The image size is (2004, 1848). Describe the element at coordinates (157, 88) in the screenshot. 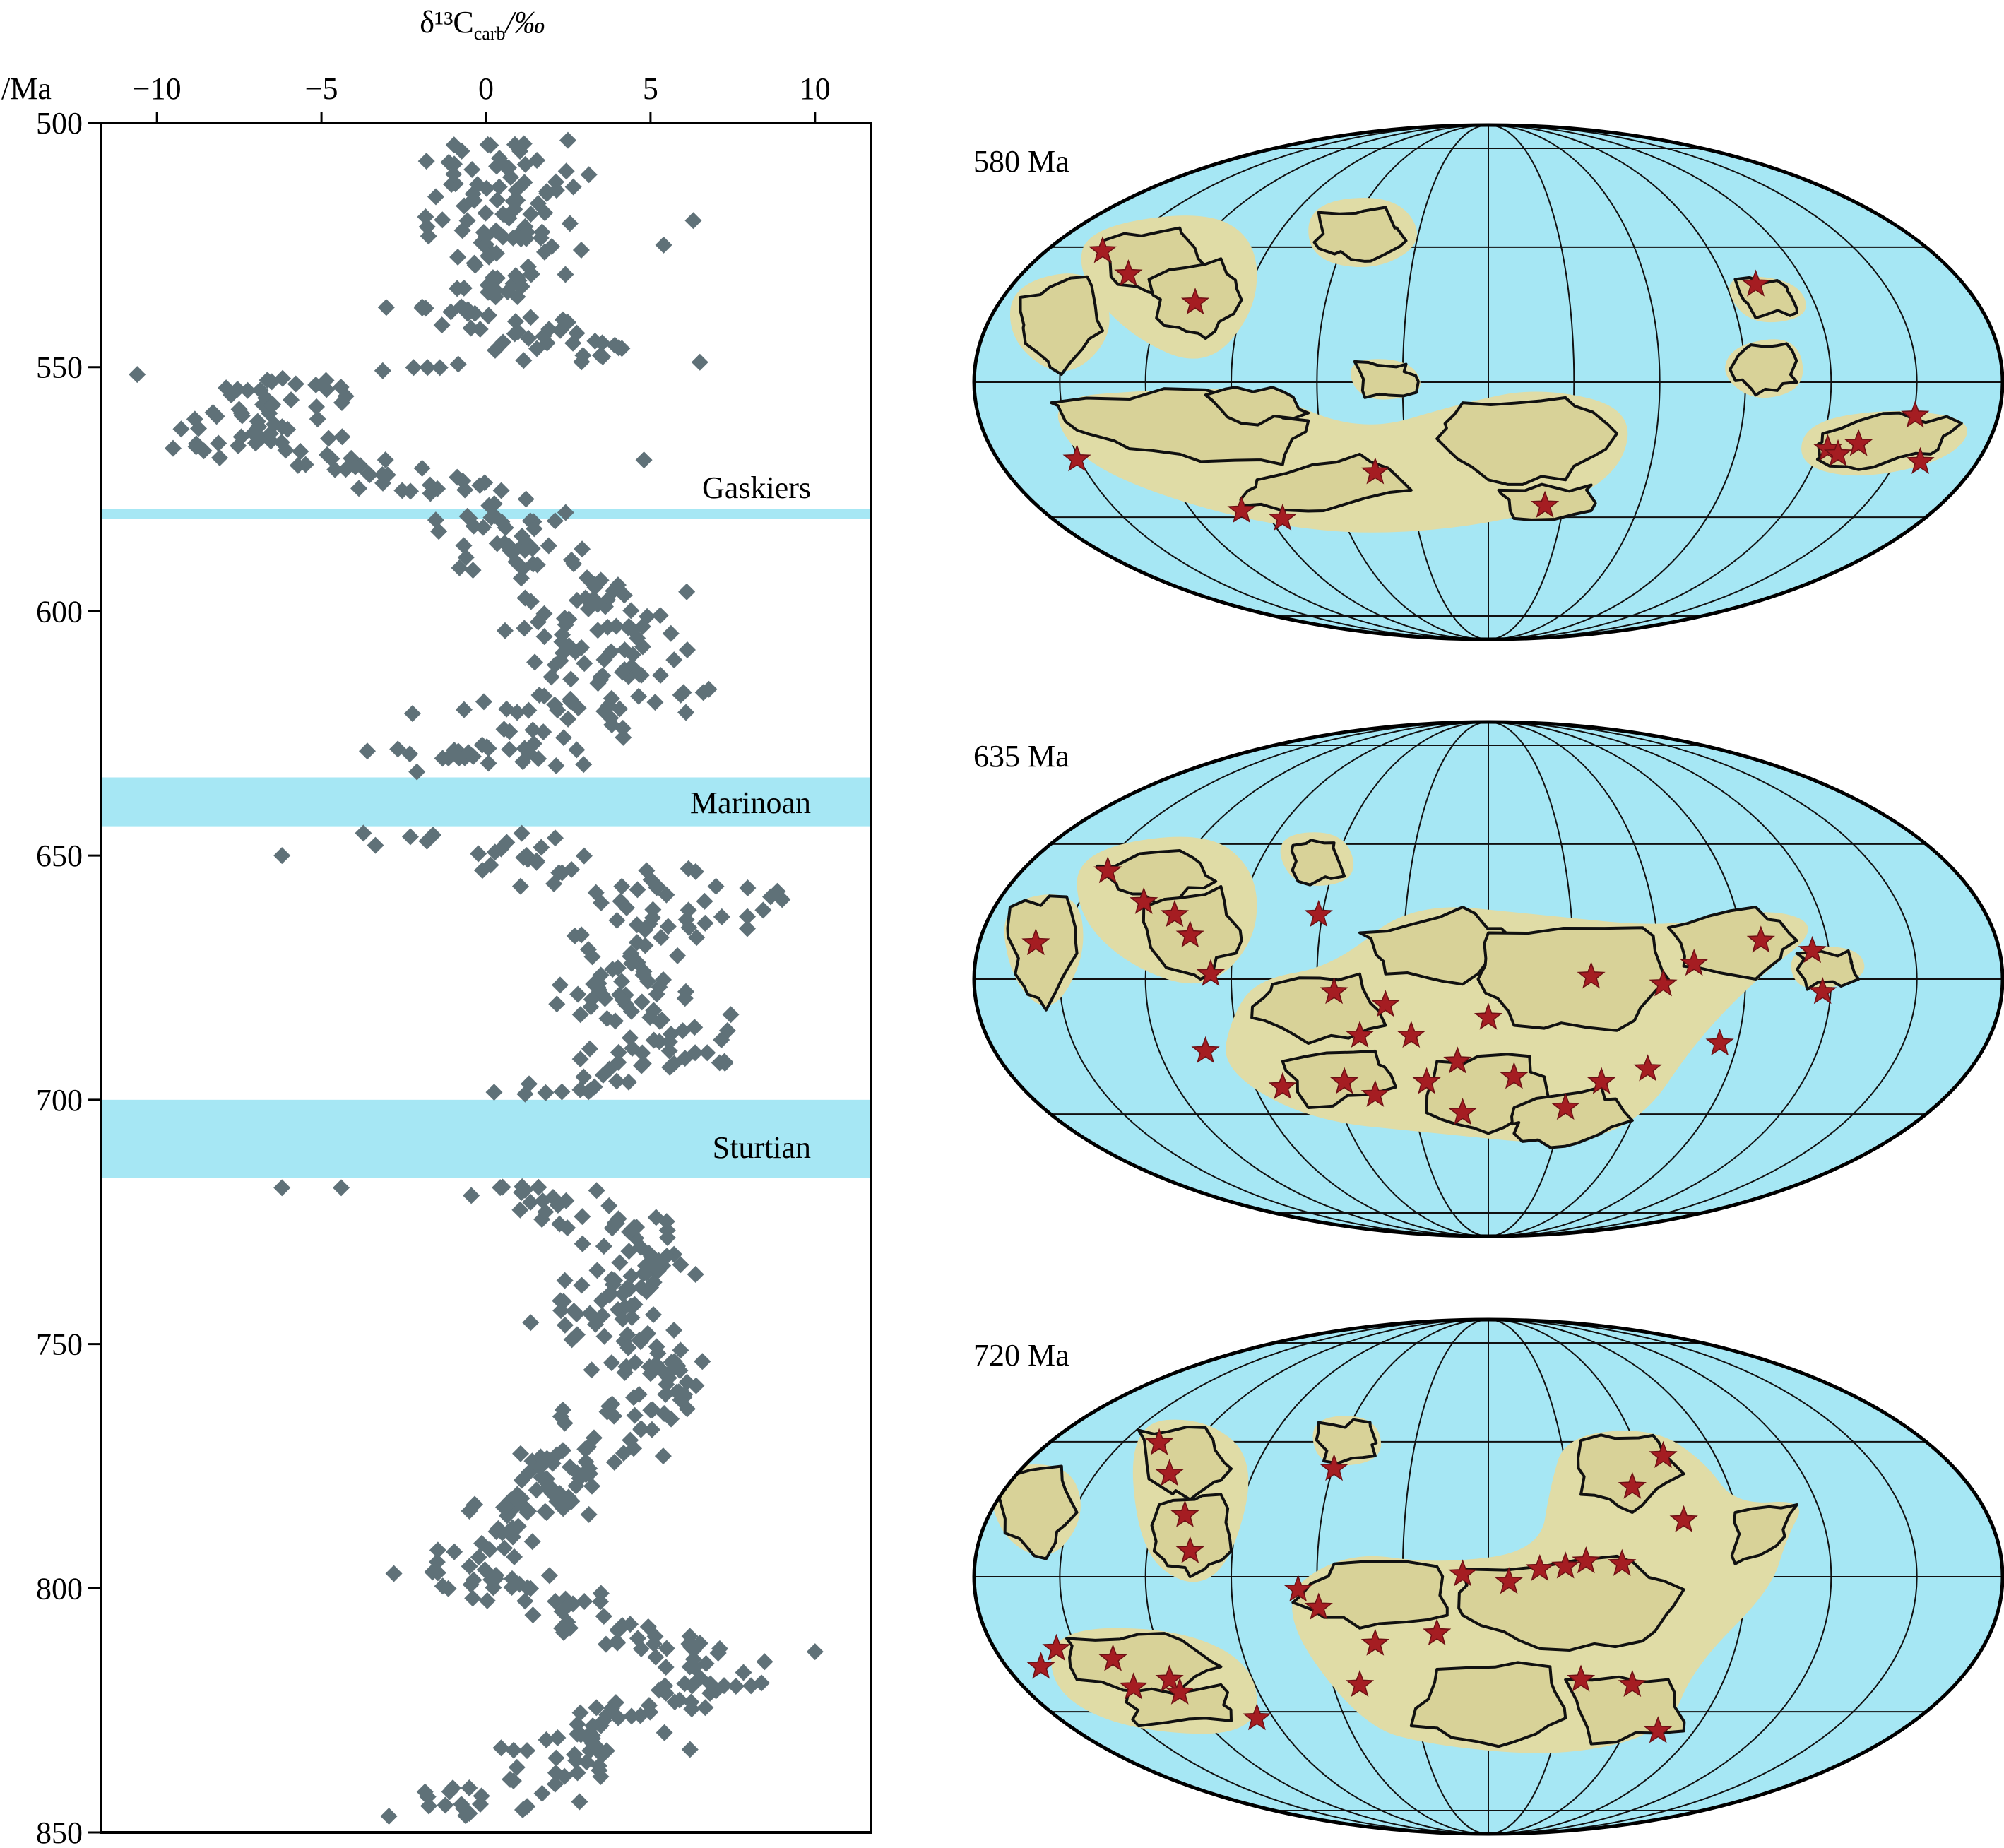

I see `x-tick-label: −10` at that location.